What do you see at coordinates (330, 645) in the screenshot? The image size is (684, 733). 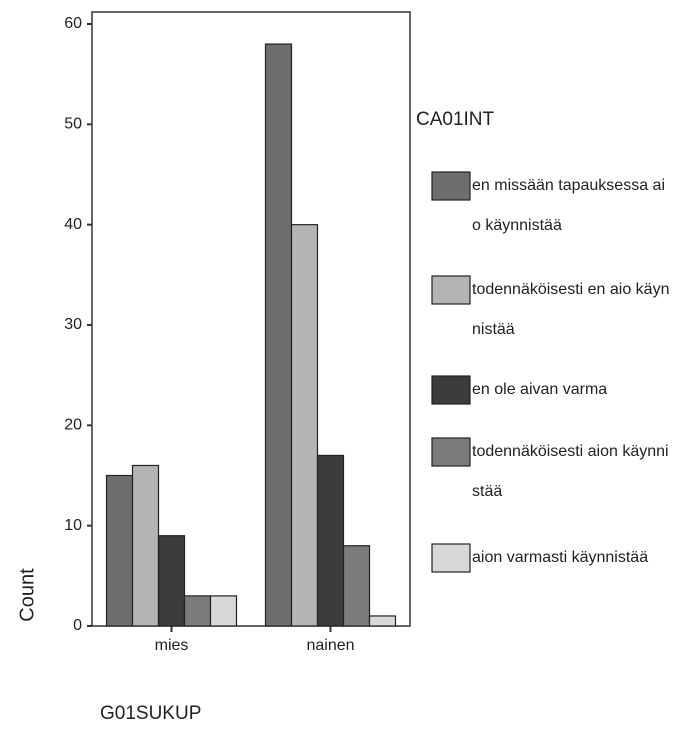 I see `x-tick-label: nainen` at bounding box center [330, 645].